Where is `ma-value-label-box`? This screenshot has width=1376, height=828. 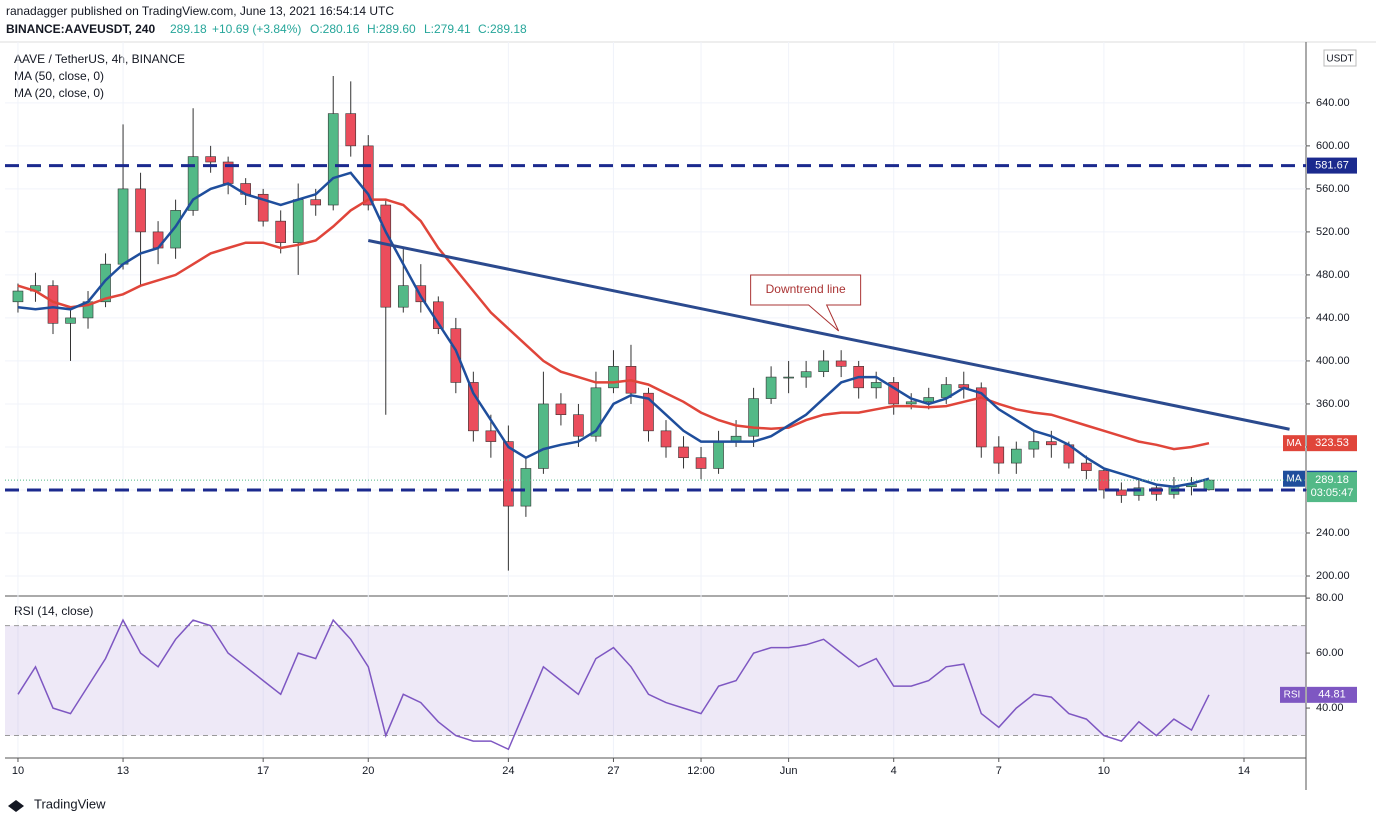
ma-value-label-box is located at coordinates (1332, 443).